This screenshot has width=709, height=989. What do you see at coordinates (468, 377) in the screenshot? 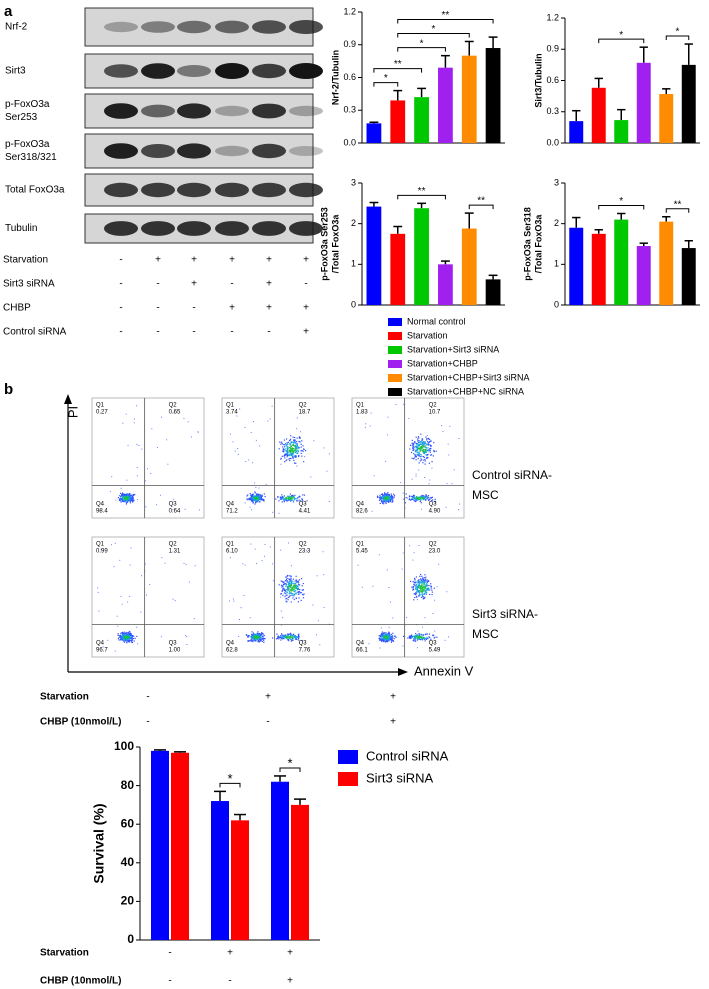
I see `legend-label: Starvation+CHBP+Sirt3 siRNA` at bounding box center [468, 377].